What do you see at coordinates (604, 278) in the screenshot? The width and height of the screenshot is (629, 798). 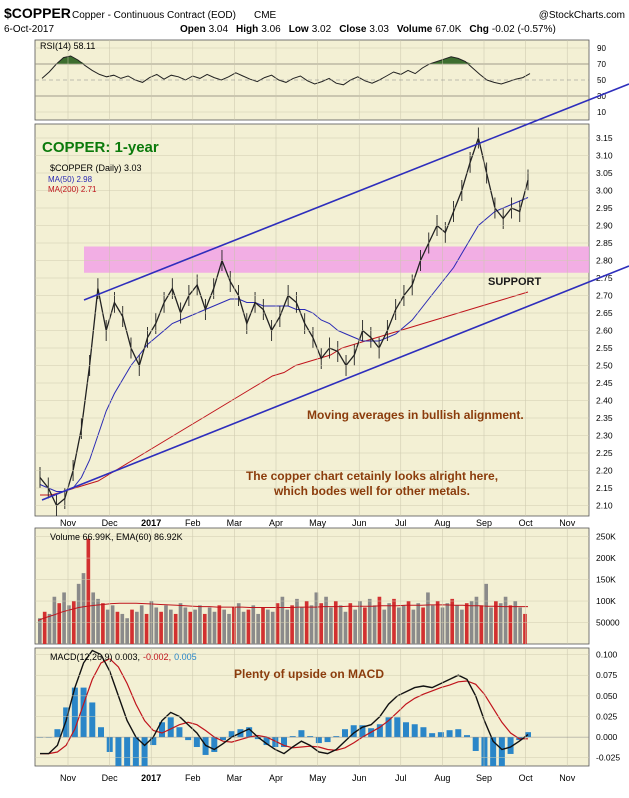 I see `price-tick-label: 2.75` at bounding box center [604, 278].